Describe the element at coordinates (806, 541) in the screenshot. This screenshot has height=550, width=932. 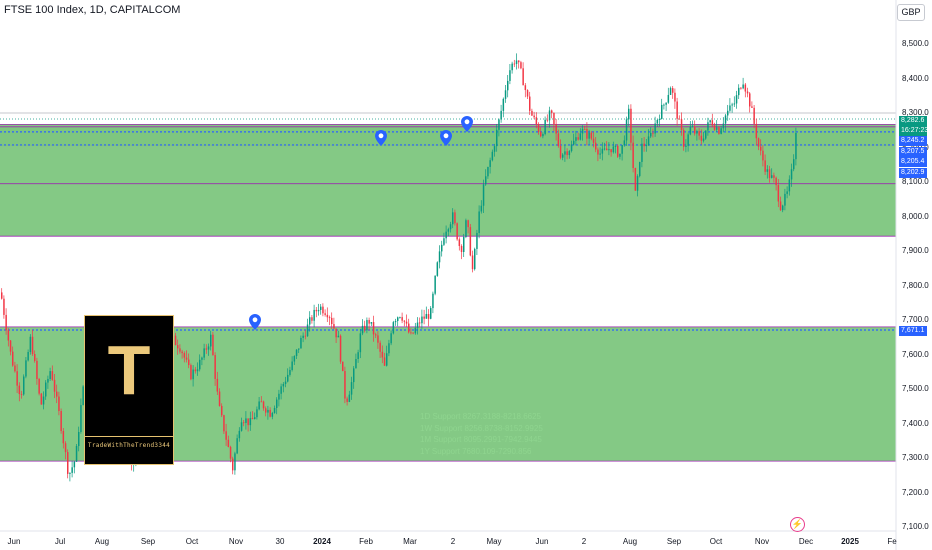
I see `time-tick-label: Dec` at that location.